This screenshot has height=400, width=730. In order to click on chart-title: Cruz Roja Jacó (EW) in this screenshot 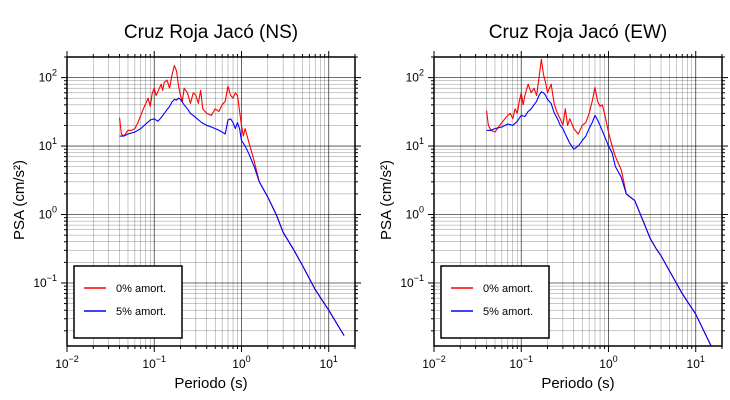, I will do `click(578, 32)`.